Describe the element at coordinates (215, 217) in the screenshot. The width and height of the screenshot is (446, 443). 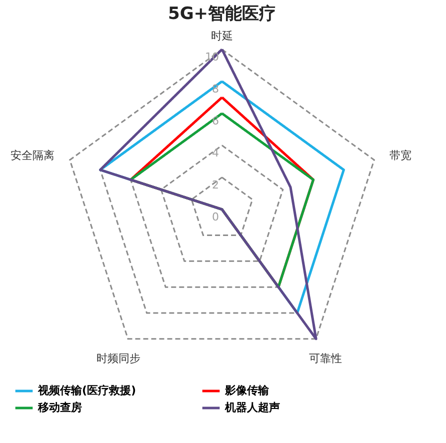
I see `y-tick-label: 0` at that location.